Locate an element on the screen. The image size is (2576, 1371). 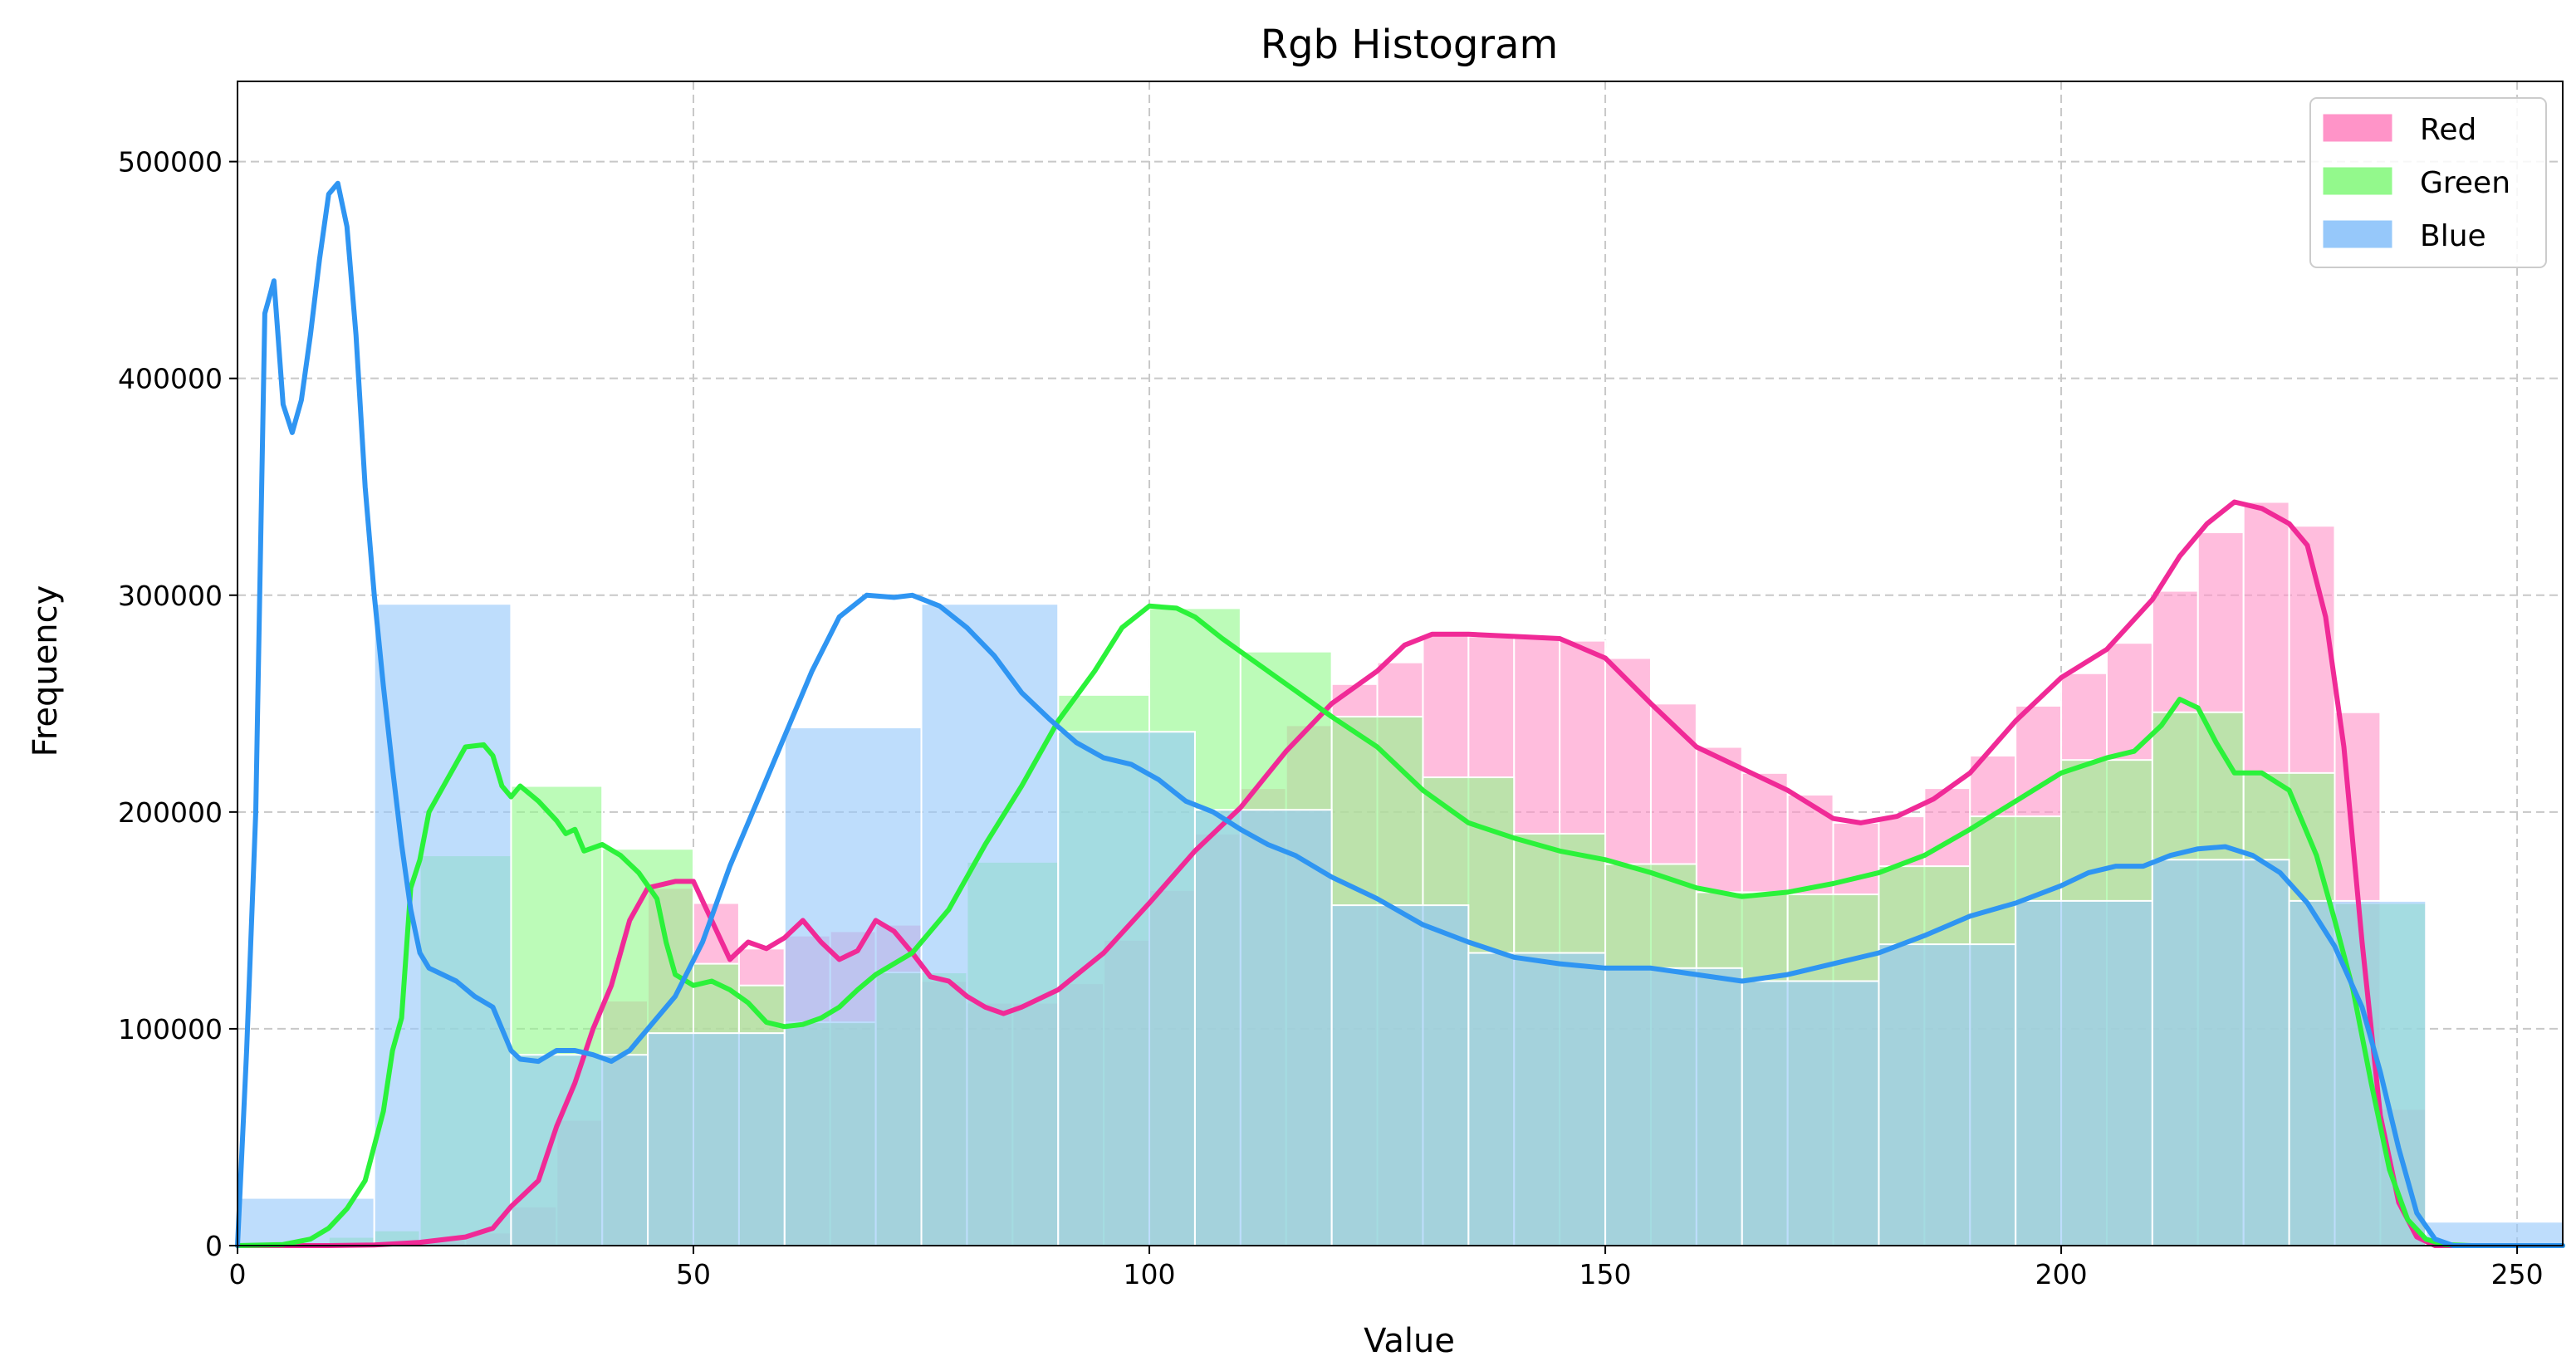
legend: Red Green Blue is located at coordinates (2428, 183).